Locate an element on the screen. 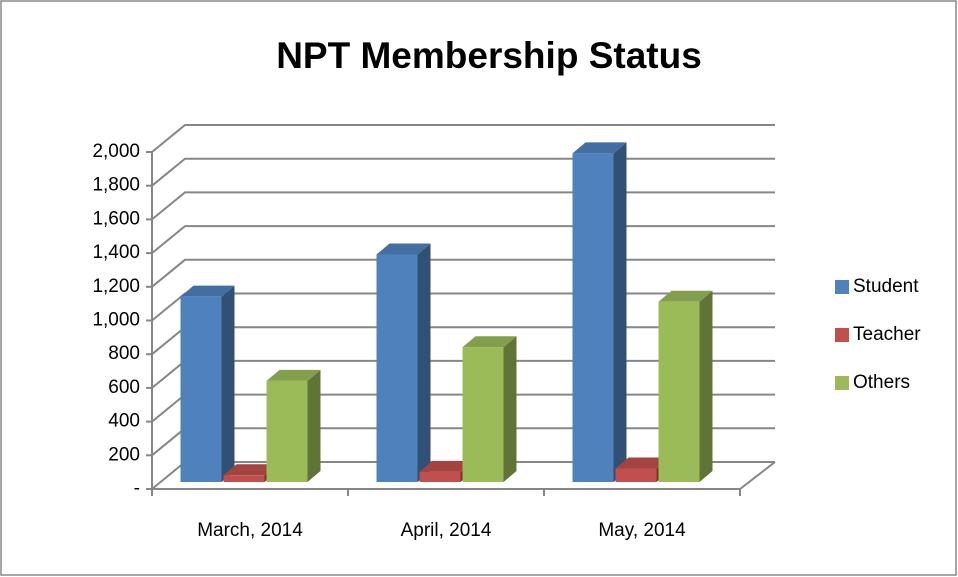 This screenshot has width=958, height=577. x-tick-label: March, 2014 is located at coordinates (250, 530).